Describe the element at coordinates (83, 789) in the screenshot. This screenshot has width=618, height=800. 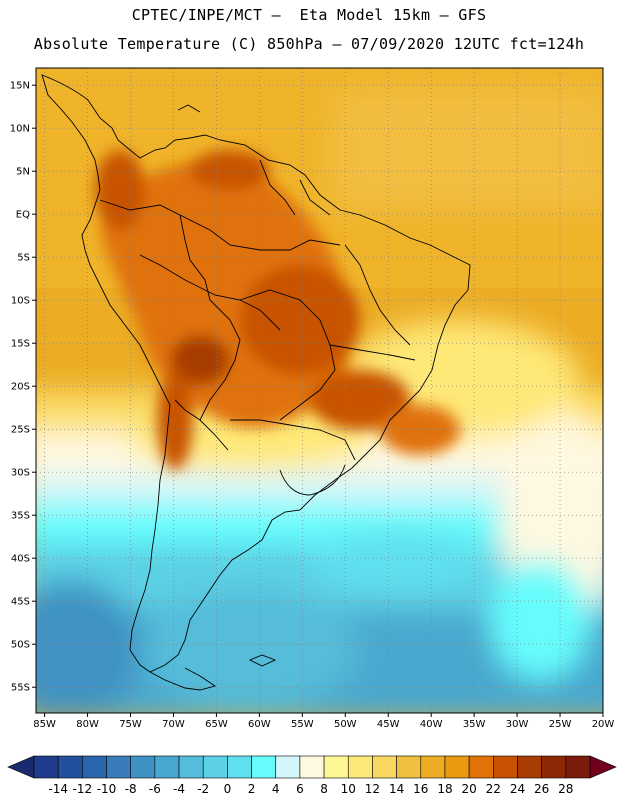
I see `colorbar-label: -12` at that location.